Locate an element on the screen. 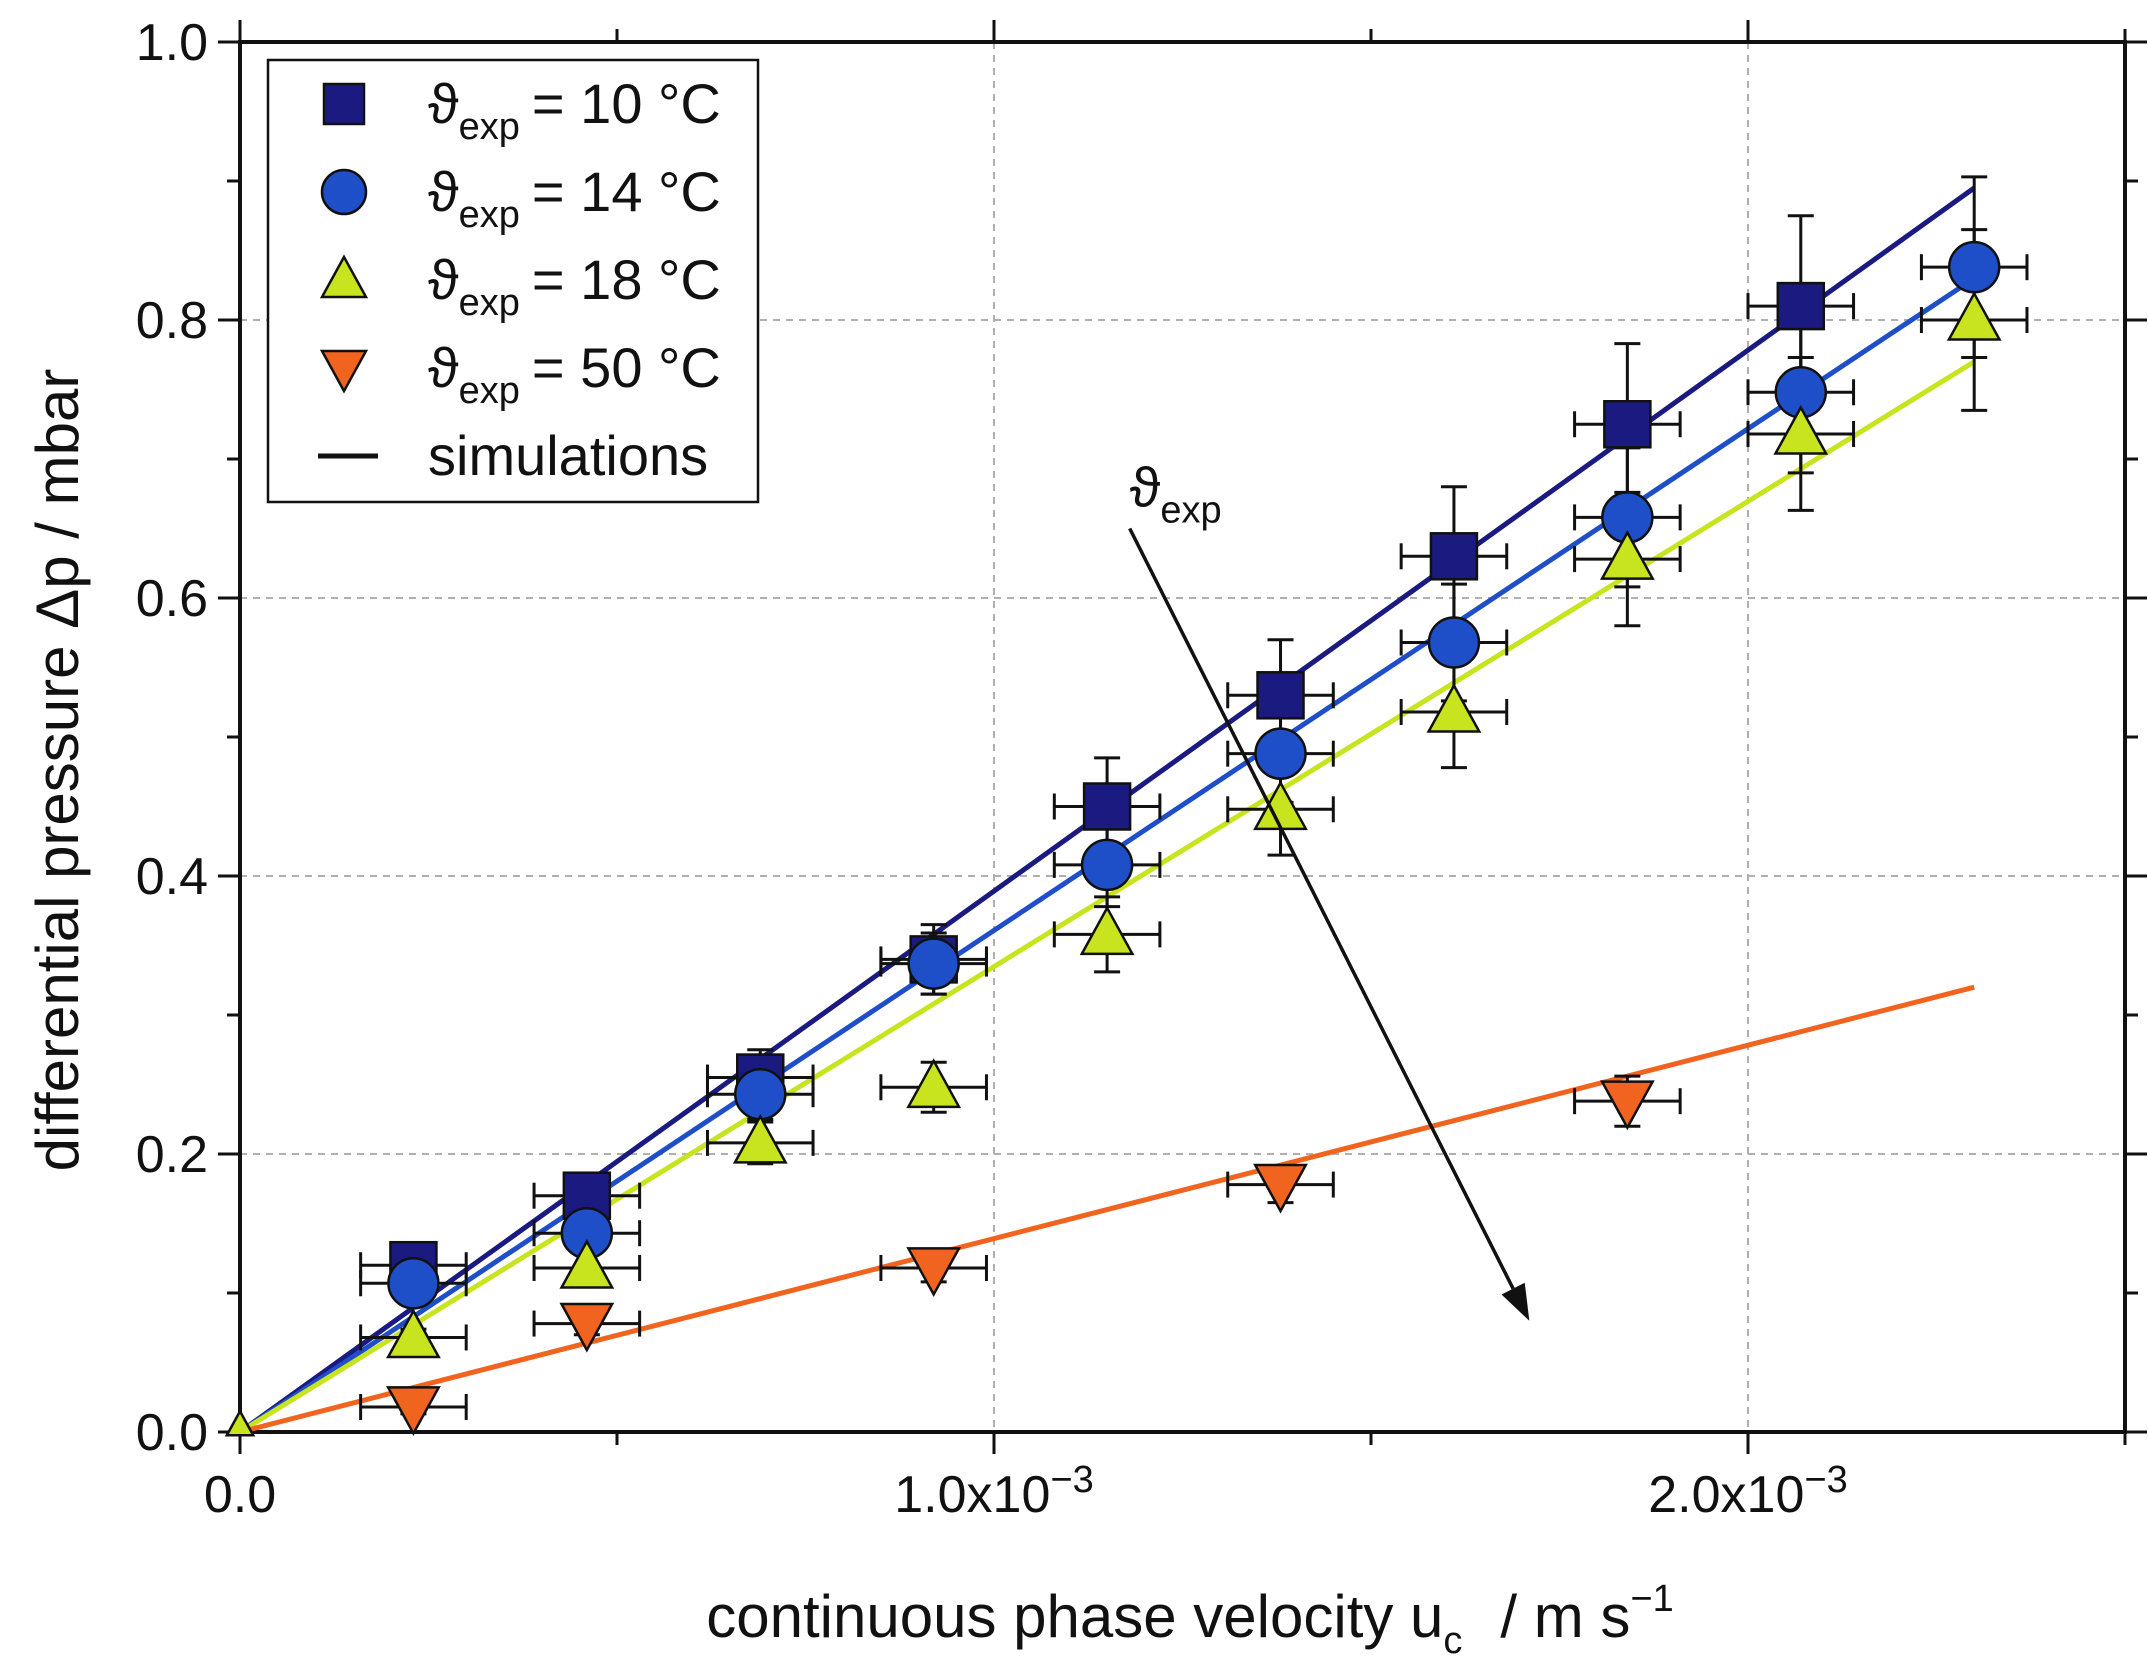 The height and width of the screenshot is (1668, 2148). x-axis-title-subscript: c is located at coordinates (1452, 1641).